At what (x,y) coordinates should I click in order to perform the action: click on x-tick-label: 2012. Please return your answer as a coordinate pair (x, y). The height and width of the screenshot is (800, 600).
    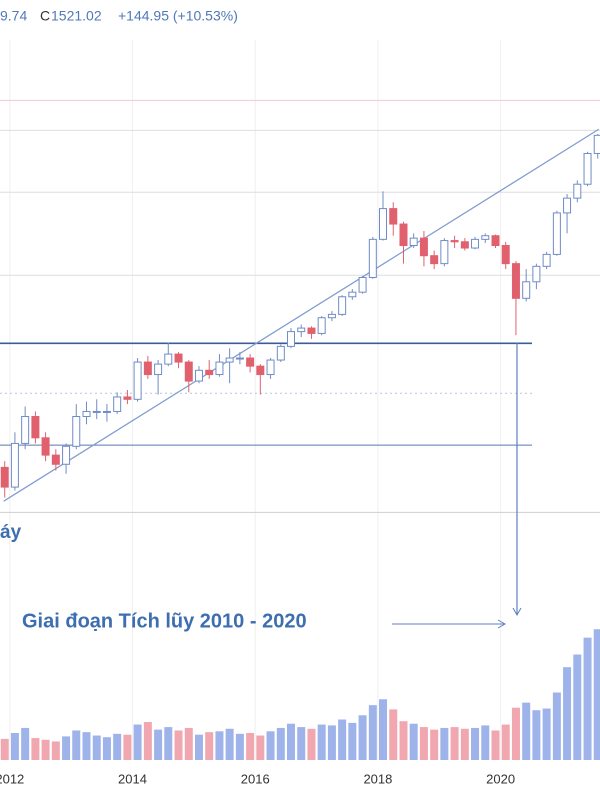
    Looking at the image, I should click on (12, 778).